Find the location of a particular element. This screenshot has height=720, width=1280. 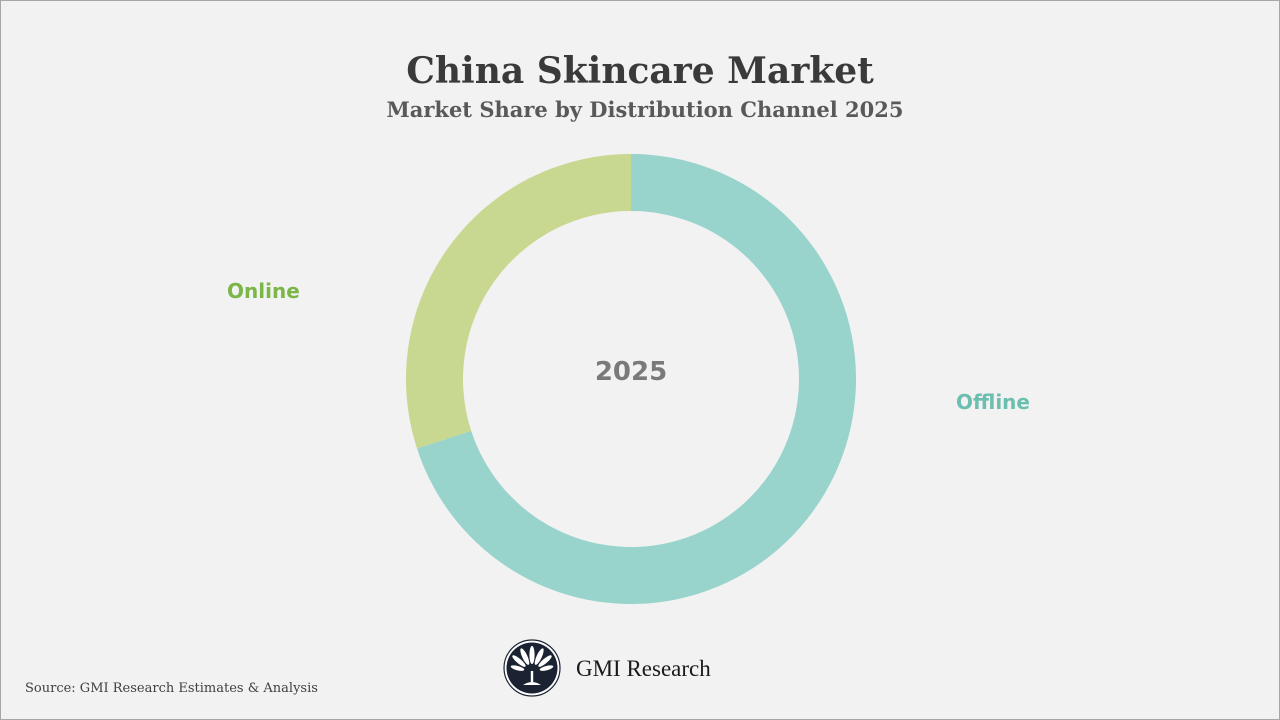

center-year-label: 2025 is located at coordinates (631, 372).